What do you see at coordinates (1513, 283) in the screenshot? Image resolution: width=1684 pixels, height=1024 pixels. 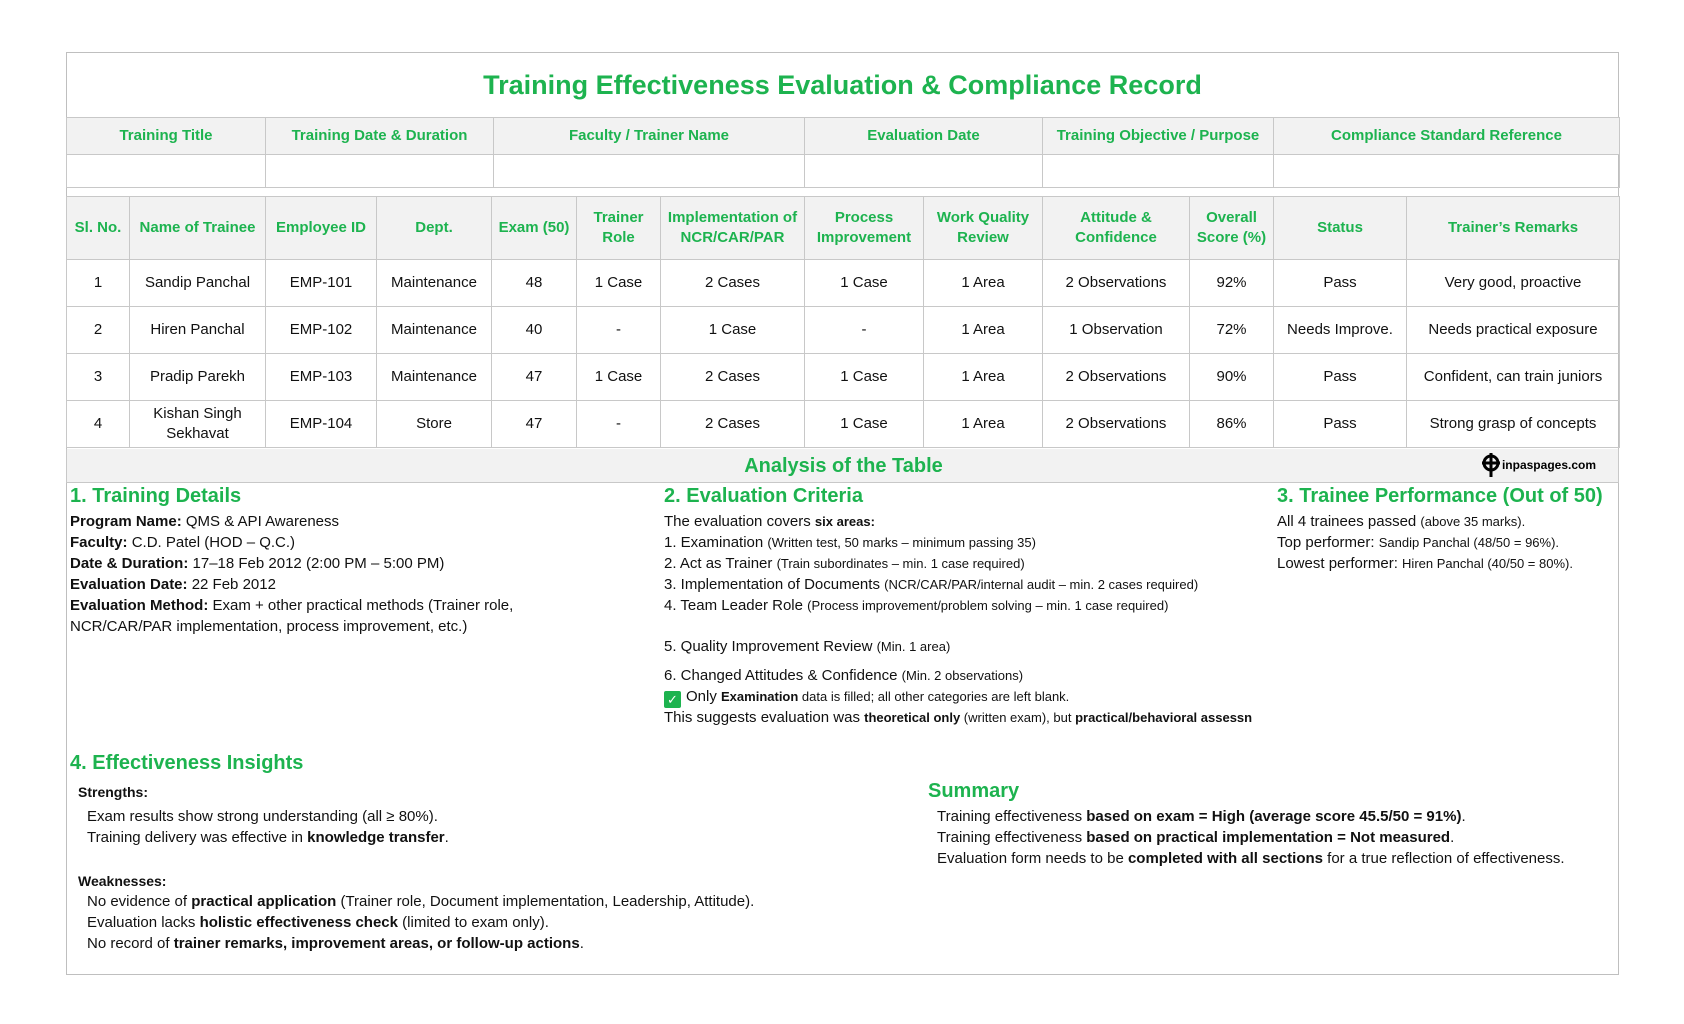 I see `table-cell: Very good, proactive` at bounding box center [1513, 283].